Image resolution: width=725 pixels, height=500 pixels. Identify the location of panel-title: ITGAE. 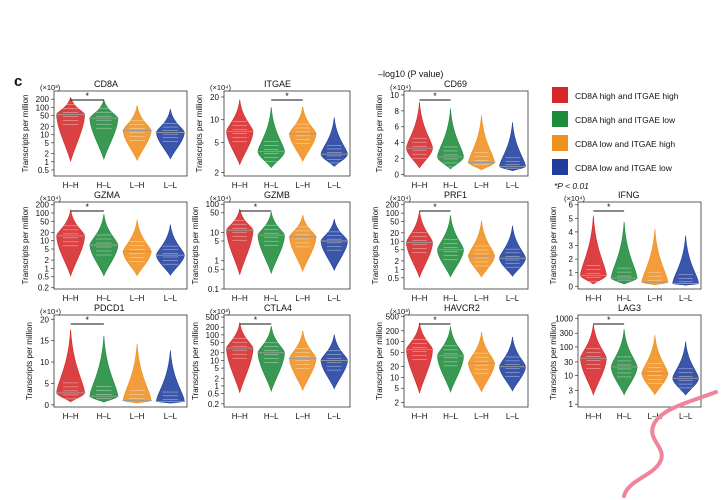
(277, 84).